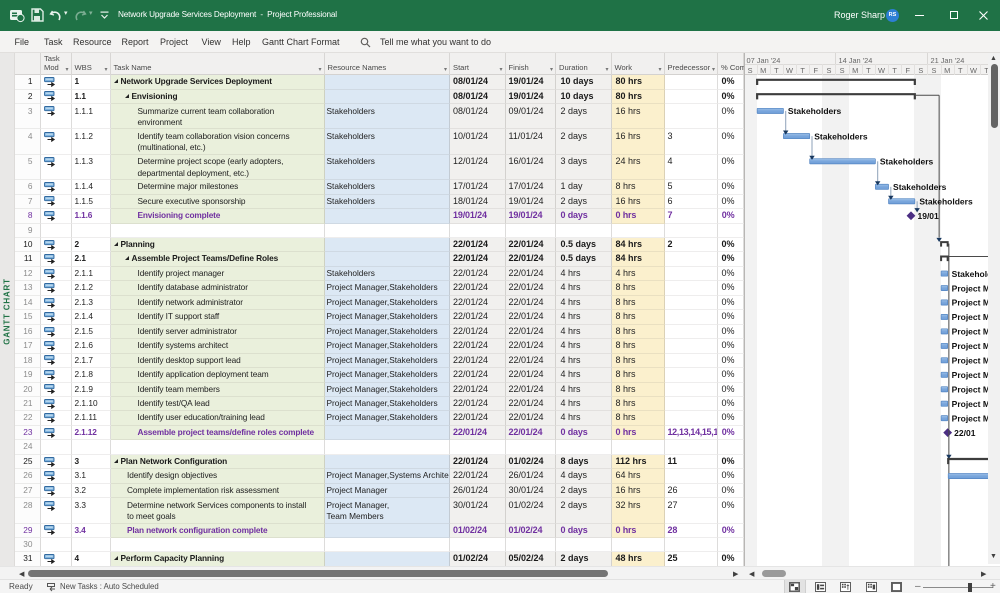 This screenshot has width=1000, height=593. Describe the element at coordinates (965, 433) in the screenshot. I see `svg-text: 22/01` at that location.